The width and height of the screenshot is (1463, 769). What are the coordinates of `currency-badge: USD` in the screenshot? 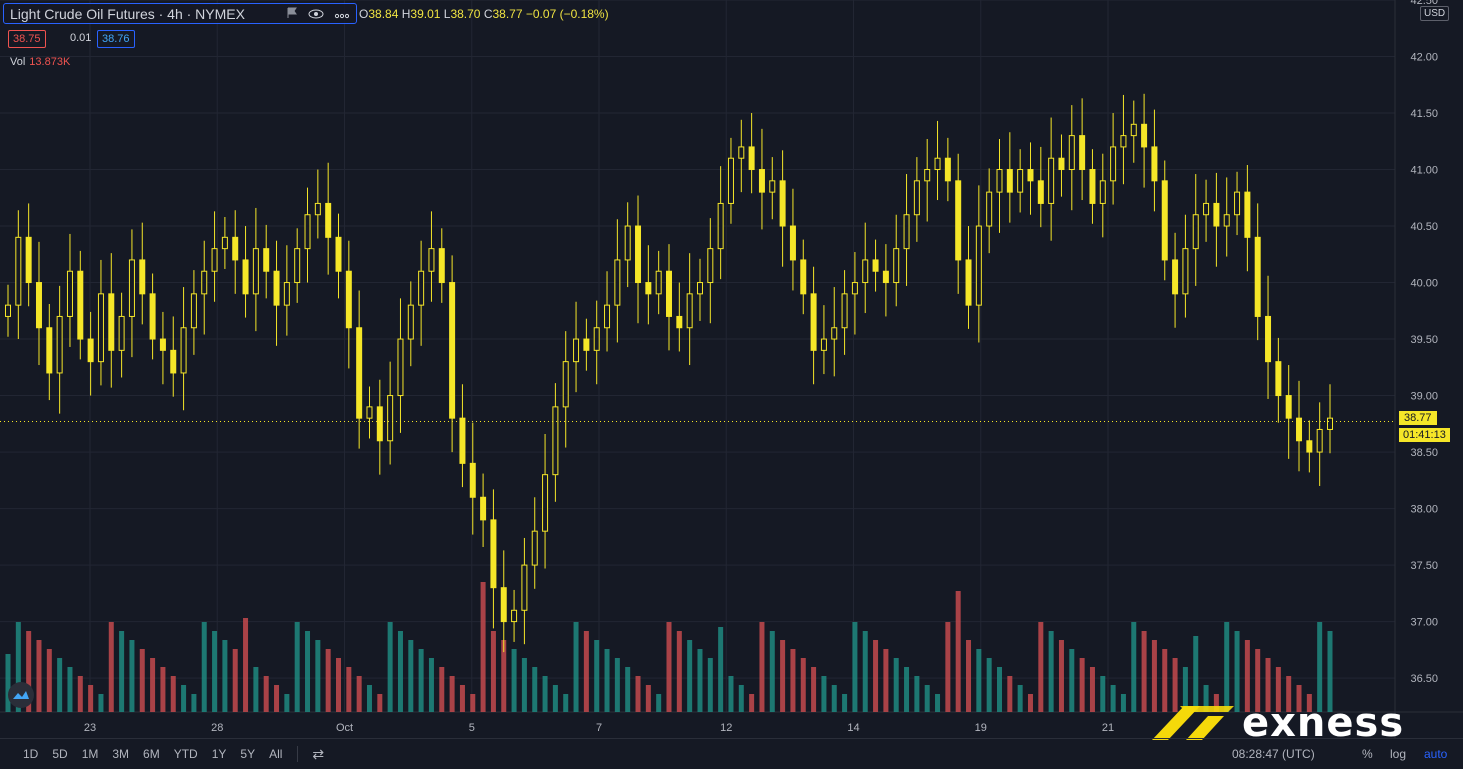 It's located at (1435, 13).